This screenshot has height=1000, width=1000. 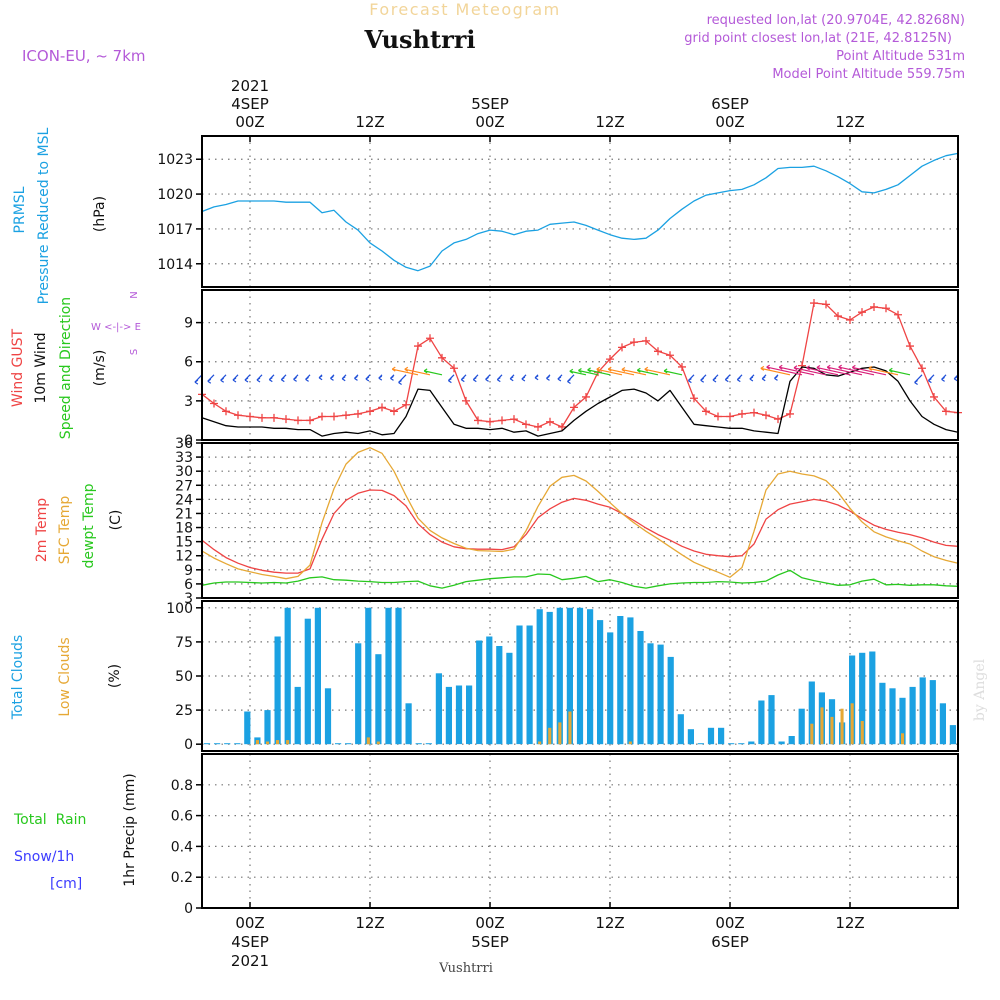 I want to click on footer-location: Vushtrri, so click(x=465, y=968).